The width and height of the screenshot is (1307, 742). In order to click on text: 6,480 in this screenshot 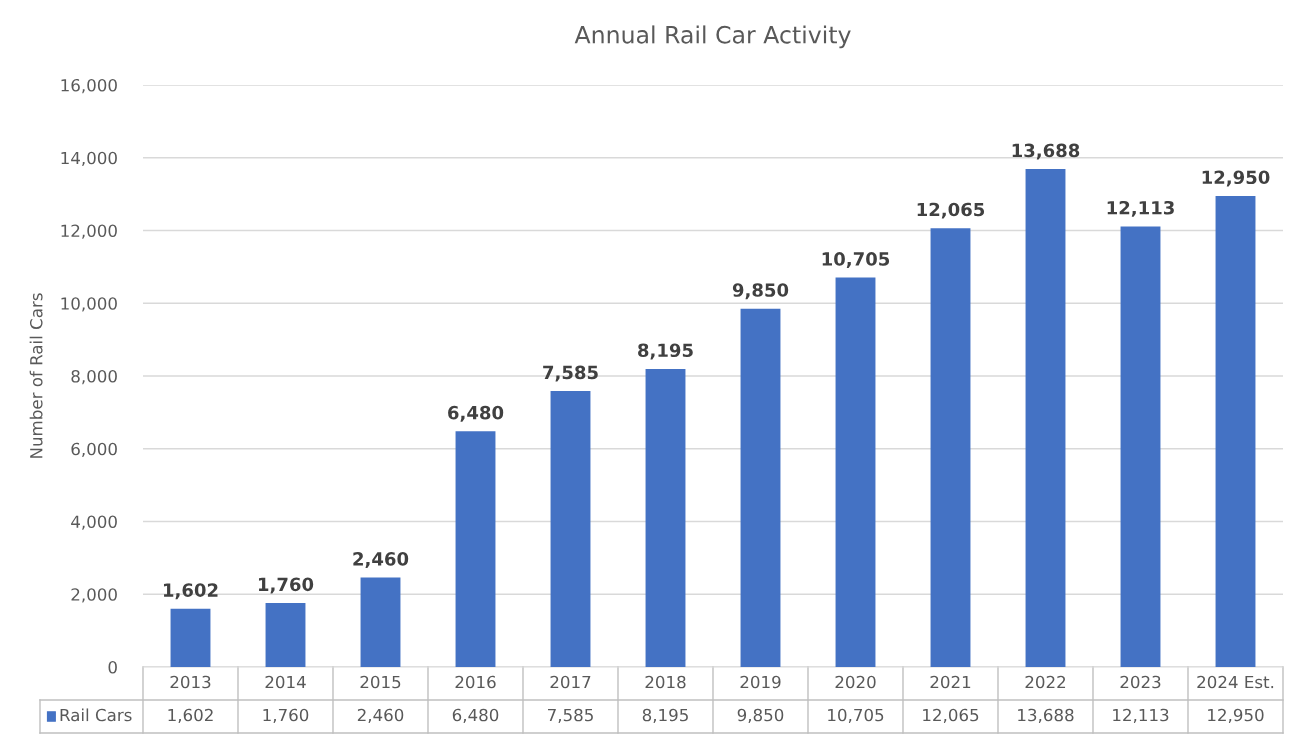, I will do `click(476, 413)`.